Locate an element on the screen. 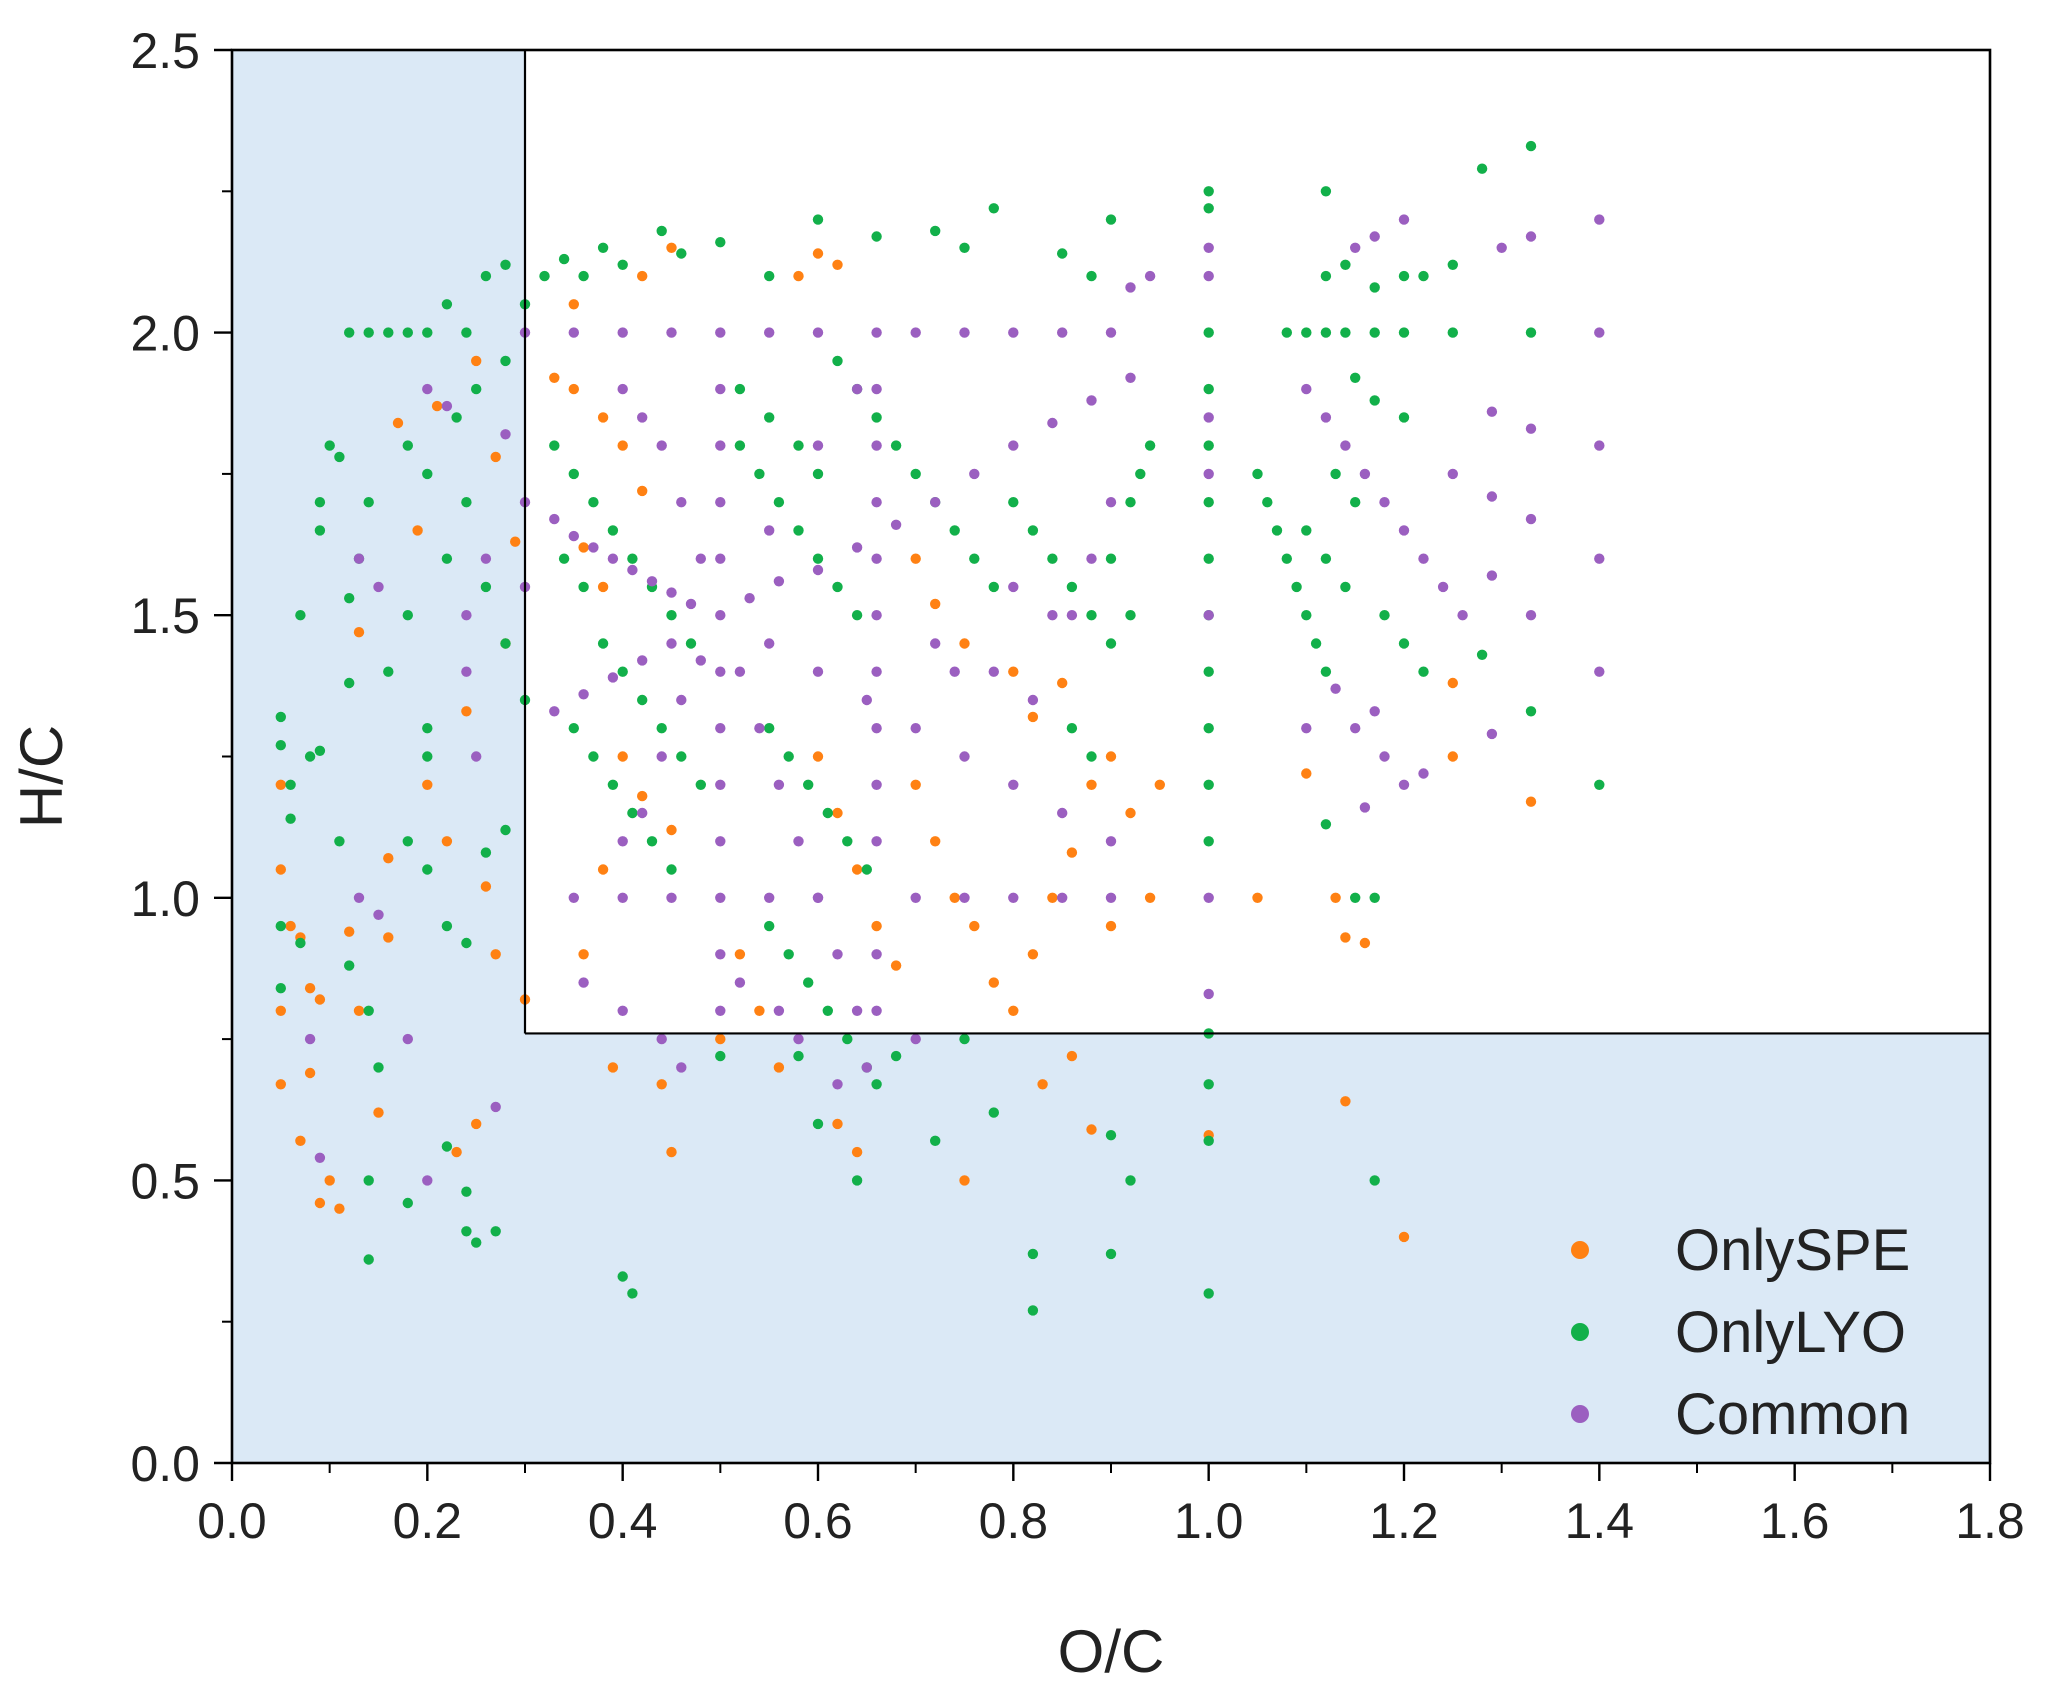 The height and width of the screenshot is (1694, 2048). legend: OnlySPE OnlyLYO Common is located at coordinates (1740, 1332).